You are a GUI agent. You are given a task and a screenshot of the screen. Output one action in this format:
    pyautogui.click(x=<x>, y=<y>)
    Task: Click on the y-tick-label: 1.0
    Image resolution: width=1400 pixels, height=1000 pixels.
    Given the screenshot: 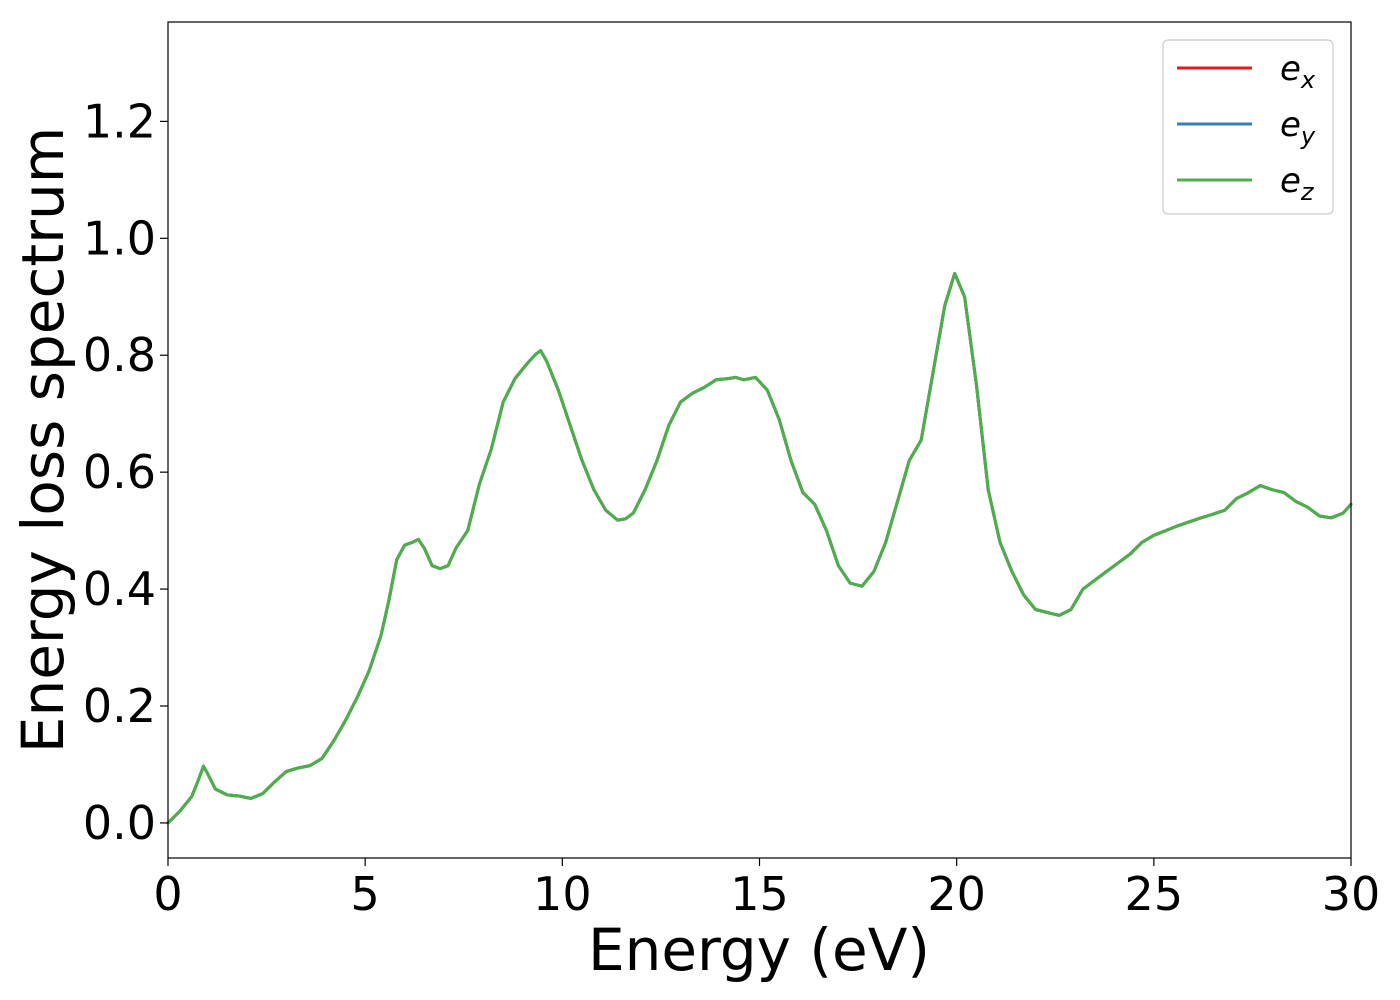 What is the action you would take?
    pyautogui.click(x=119, y=238)
    